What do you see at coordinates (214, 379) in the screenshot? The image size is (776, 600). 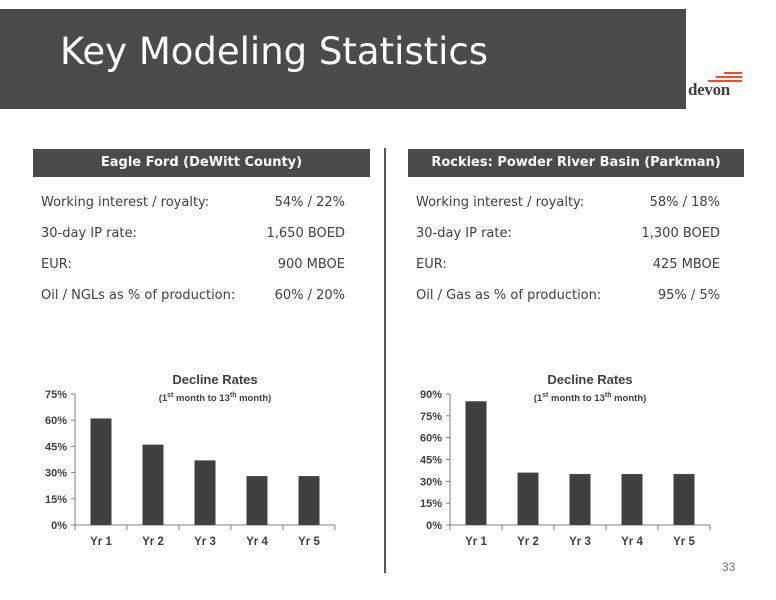 I see `left-chart-title: Decline Rates` at bounding box center [214, 379].